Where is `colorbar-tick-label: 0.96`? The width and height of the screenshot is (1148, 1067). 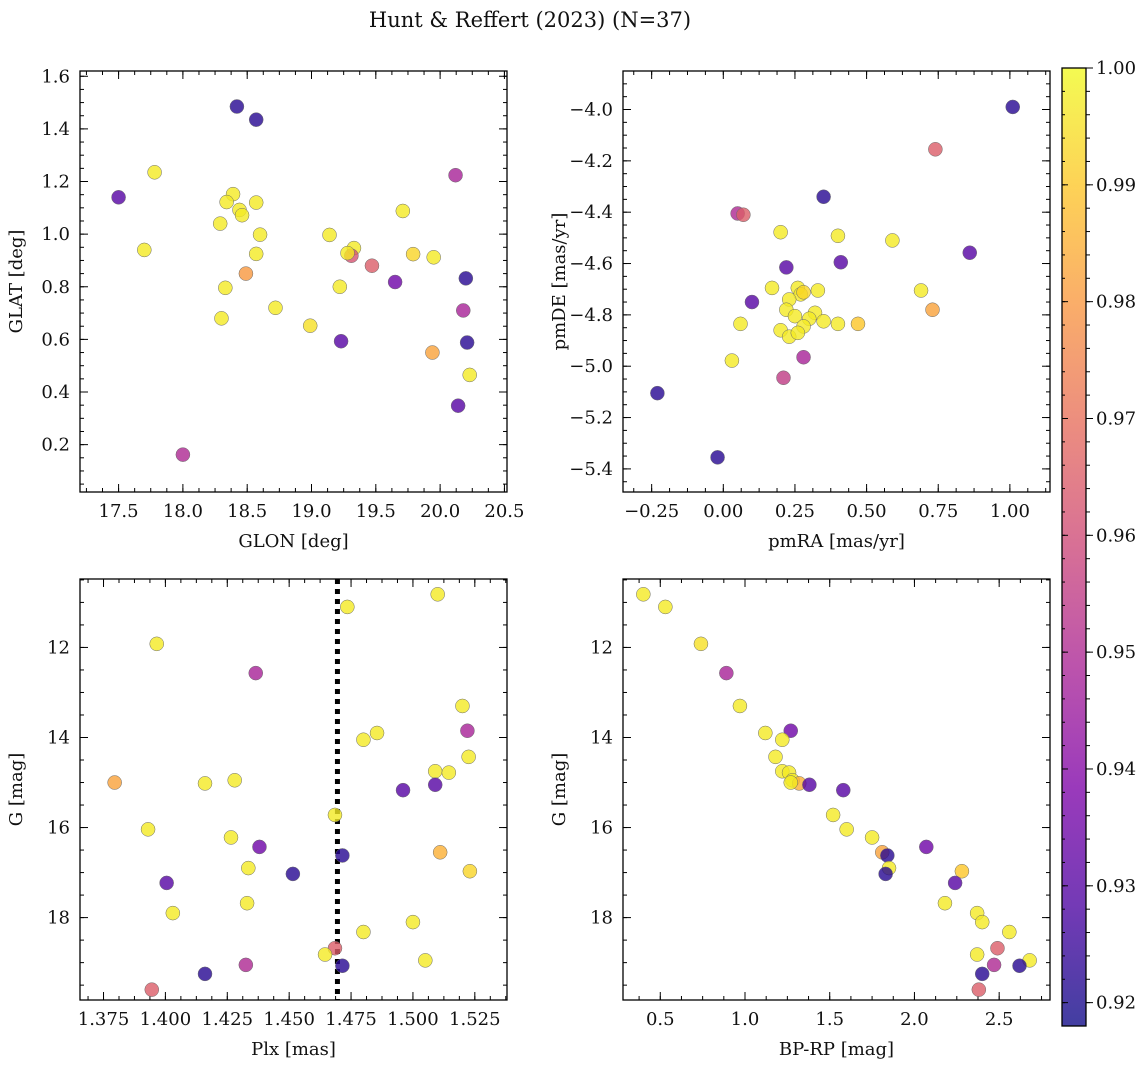 colorbar-tick-label: 0.96 is located at coordinates (1116, 535).